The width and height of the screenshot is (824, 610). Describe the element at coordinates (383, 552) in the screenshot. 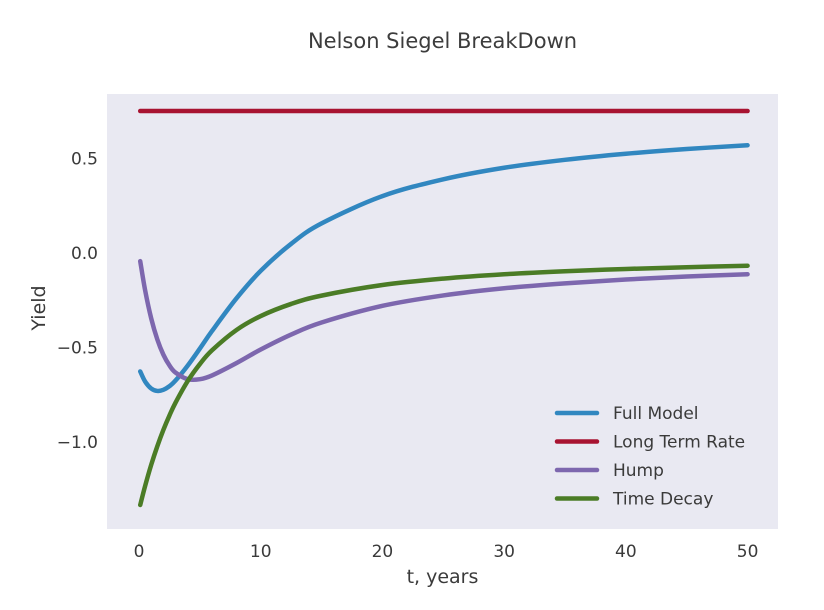

I see `x-tick-label: 20` at that location.